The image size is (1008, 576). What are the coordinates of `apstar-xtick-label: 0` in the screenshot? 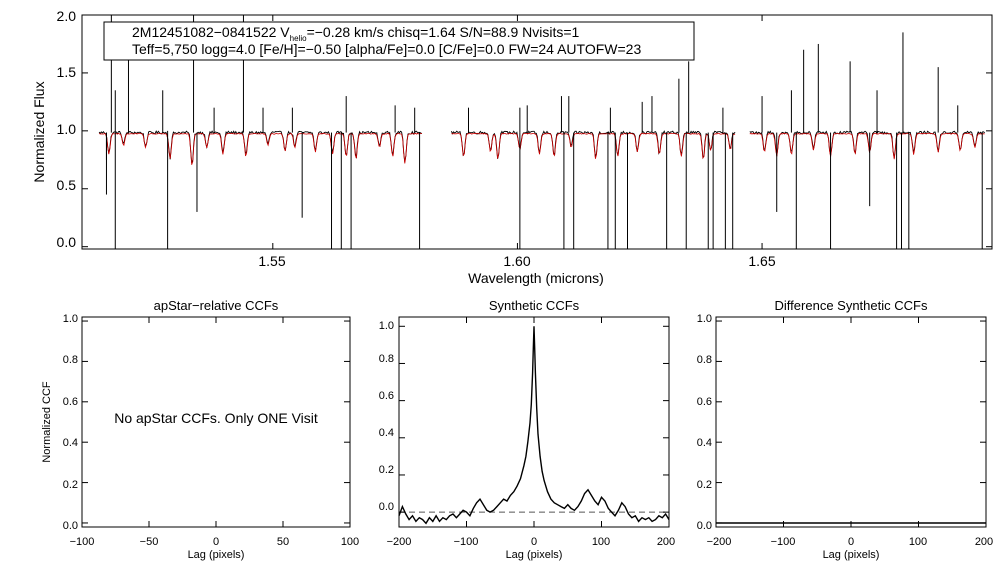 It's located at (216, 542).